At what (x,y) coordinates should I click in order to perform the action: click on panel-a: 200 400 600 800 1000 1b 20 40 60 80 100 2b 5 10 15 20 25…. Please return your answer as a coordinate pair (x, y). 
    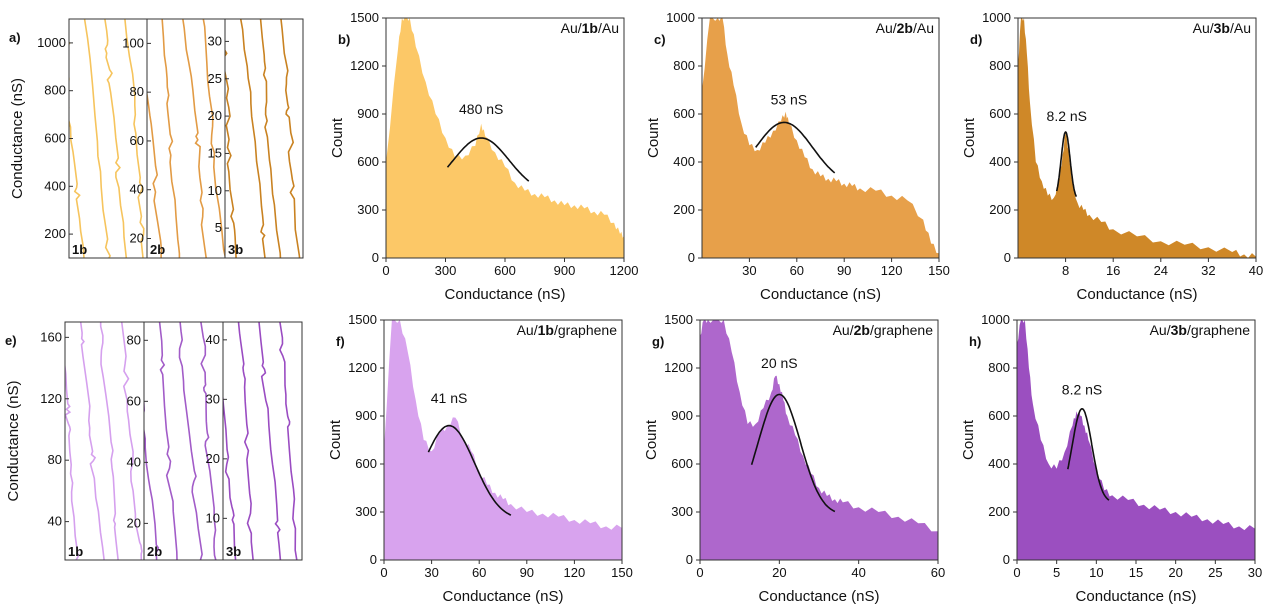
    Looking at the image, I should click on (156, 138).